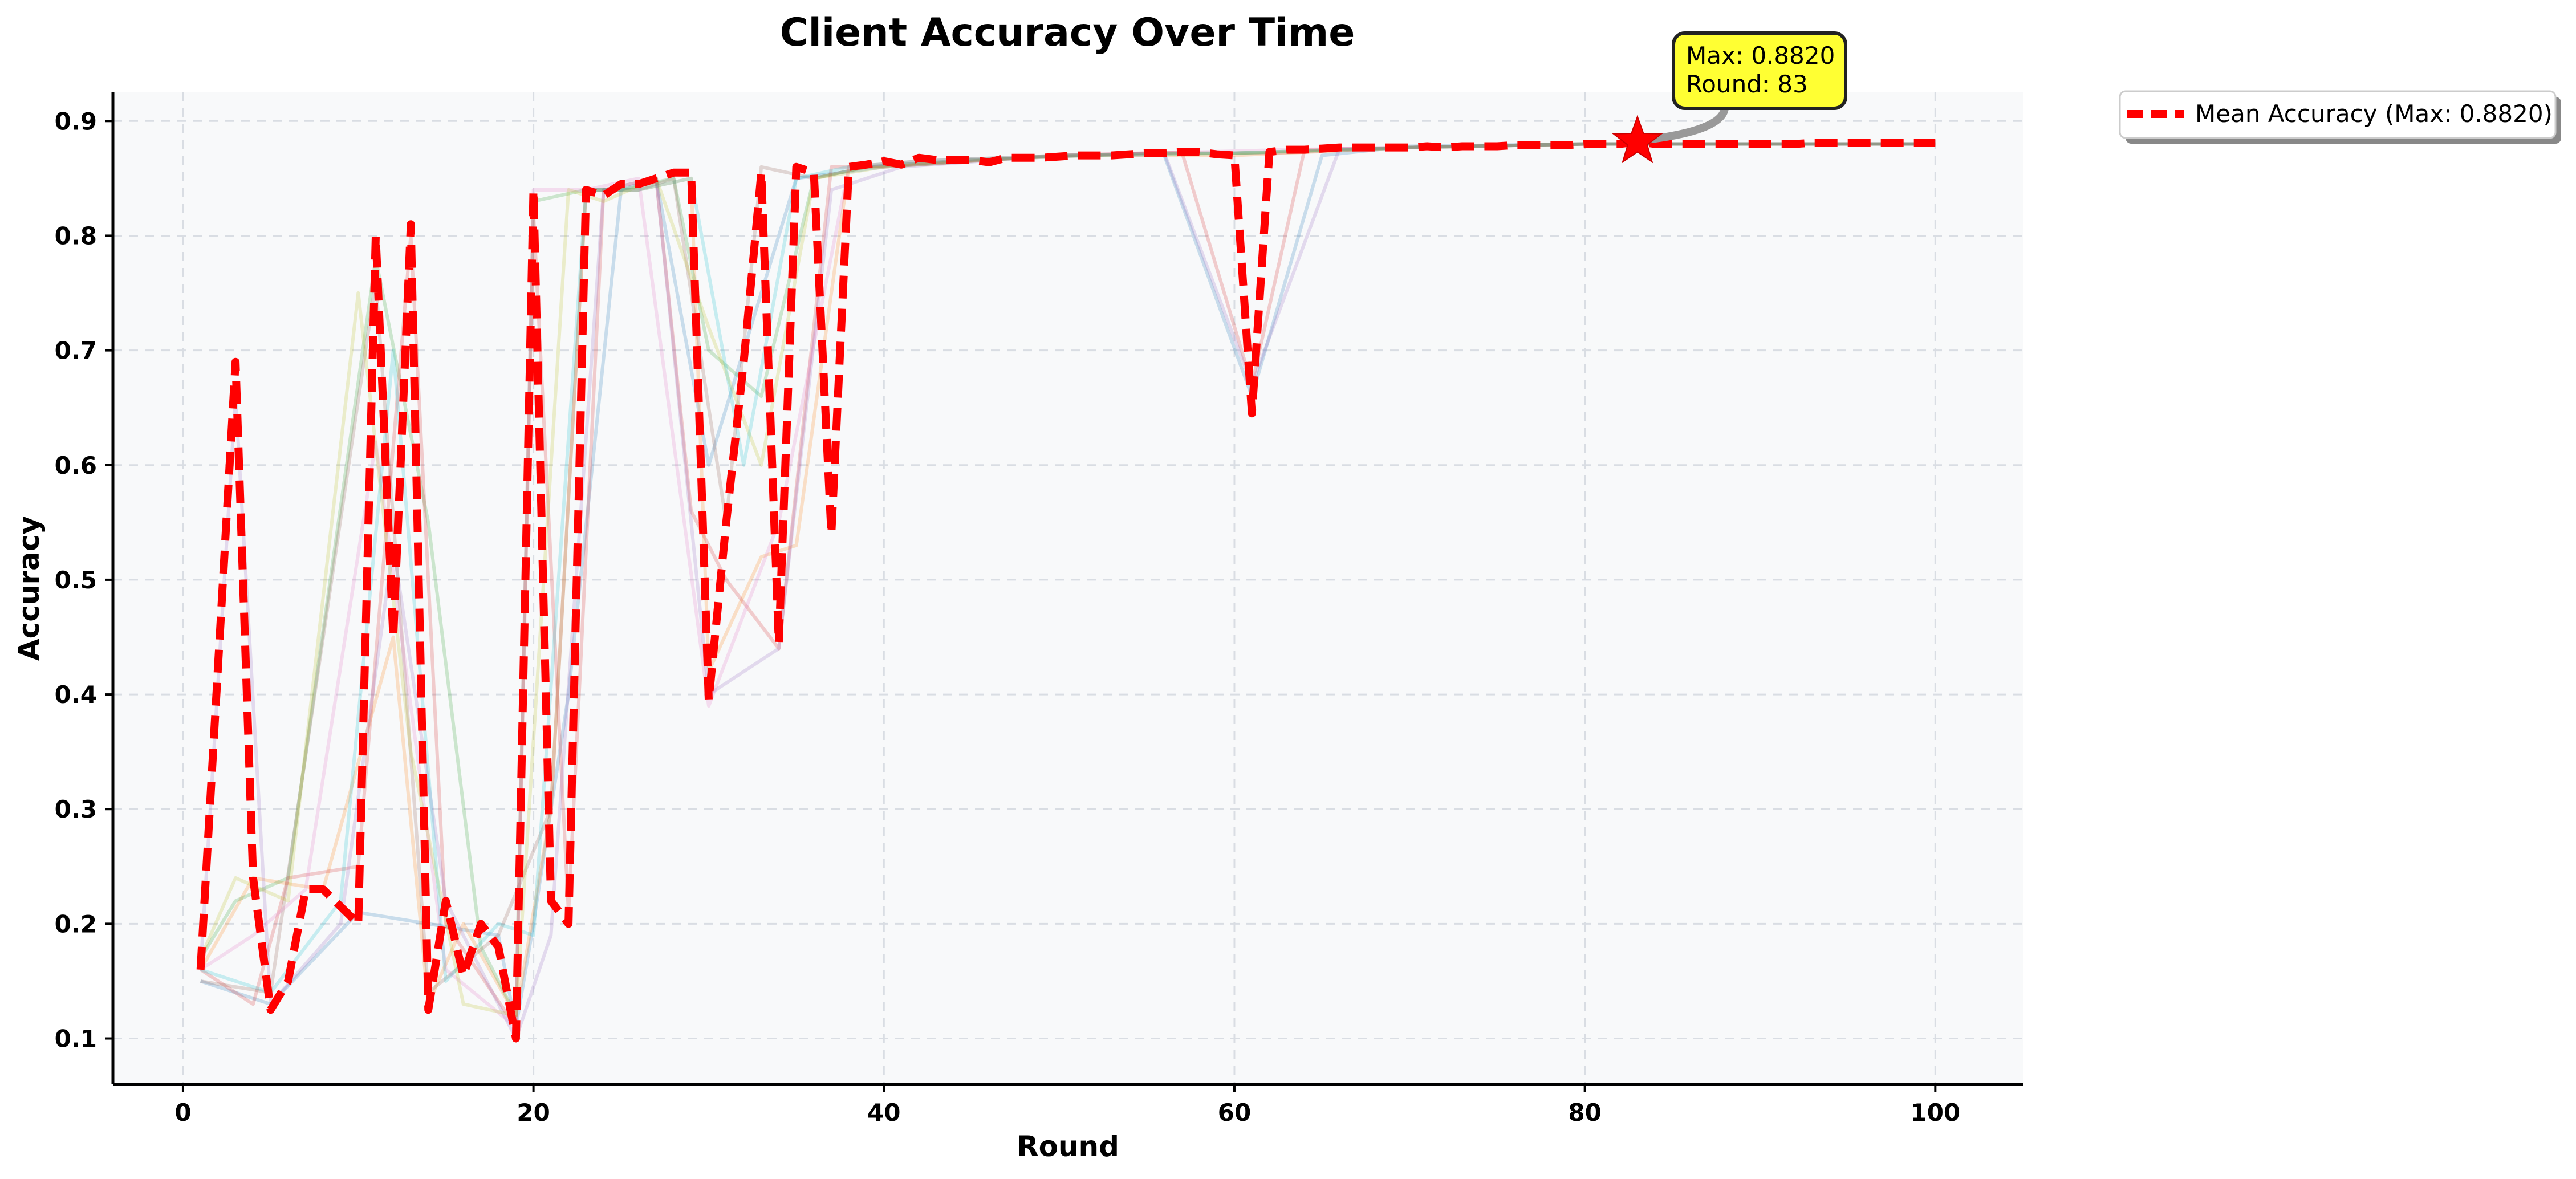  Describe the element at coordinates (76, 1039) in the screenshot. I see `y-tick-label-0: 0.1` at that location.